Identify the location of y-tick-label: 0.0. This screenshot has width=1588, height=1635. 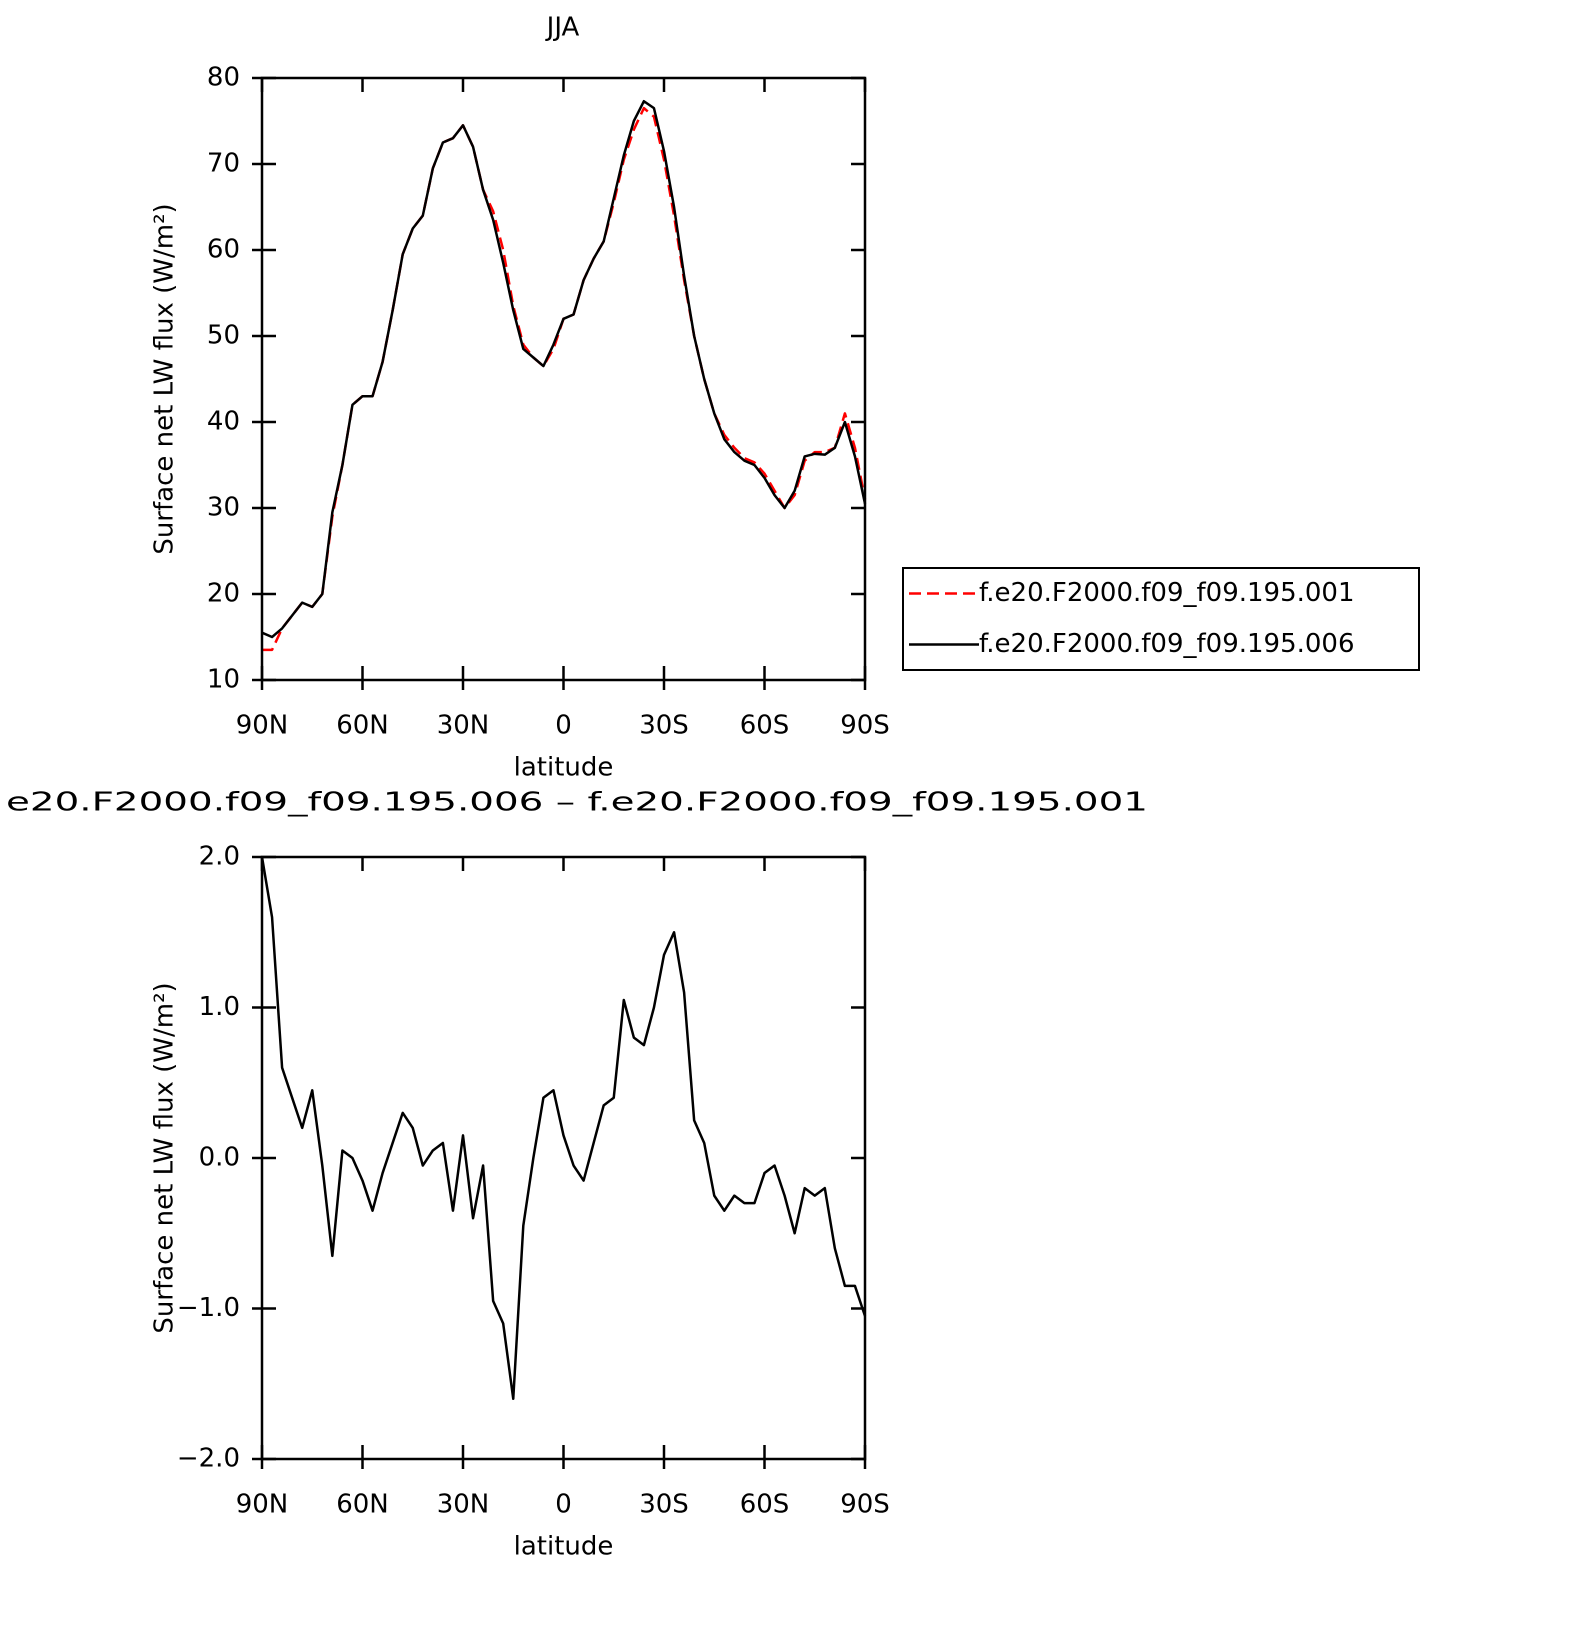
(219, 1158).